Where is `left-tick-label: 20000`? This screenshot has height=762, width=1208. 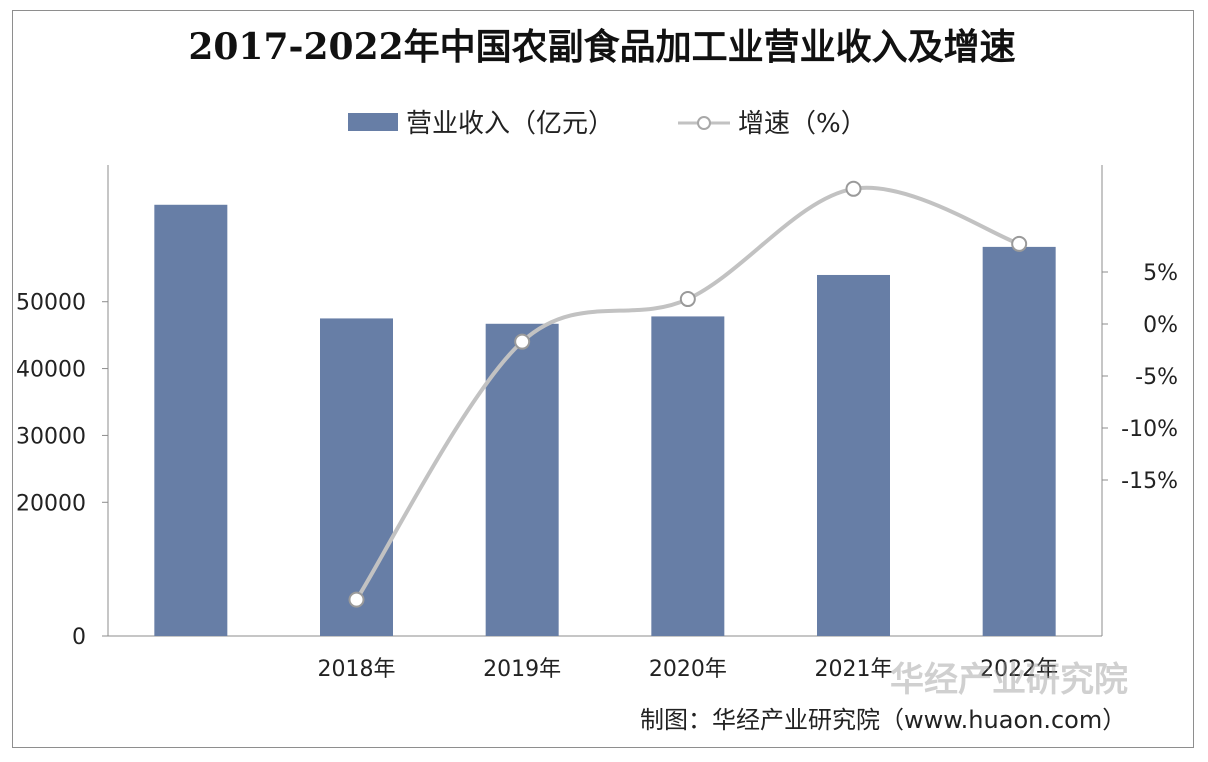 left-tick-label: 20000 is located at coordinates (51, 503).